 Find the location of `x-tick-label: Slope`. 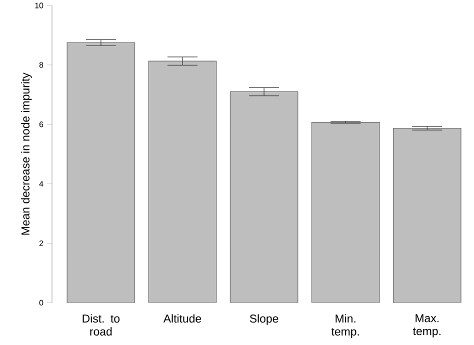

x-tick-label: Slope is located at coordinates (264, 319).